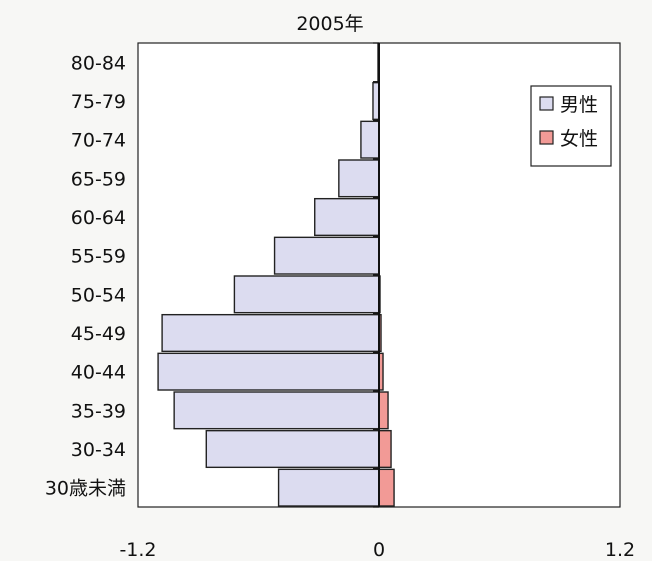 The height and width of the screenshot is (561, 652). I want to click on category-label: 75-79, so click(98, 102).